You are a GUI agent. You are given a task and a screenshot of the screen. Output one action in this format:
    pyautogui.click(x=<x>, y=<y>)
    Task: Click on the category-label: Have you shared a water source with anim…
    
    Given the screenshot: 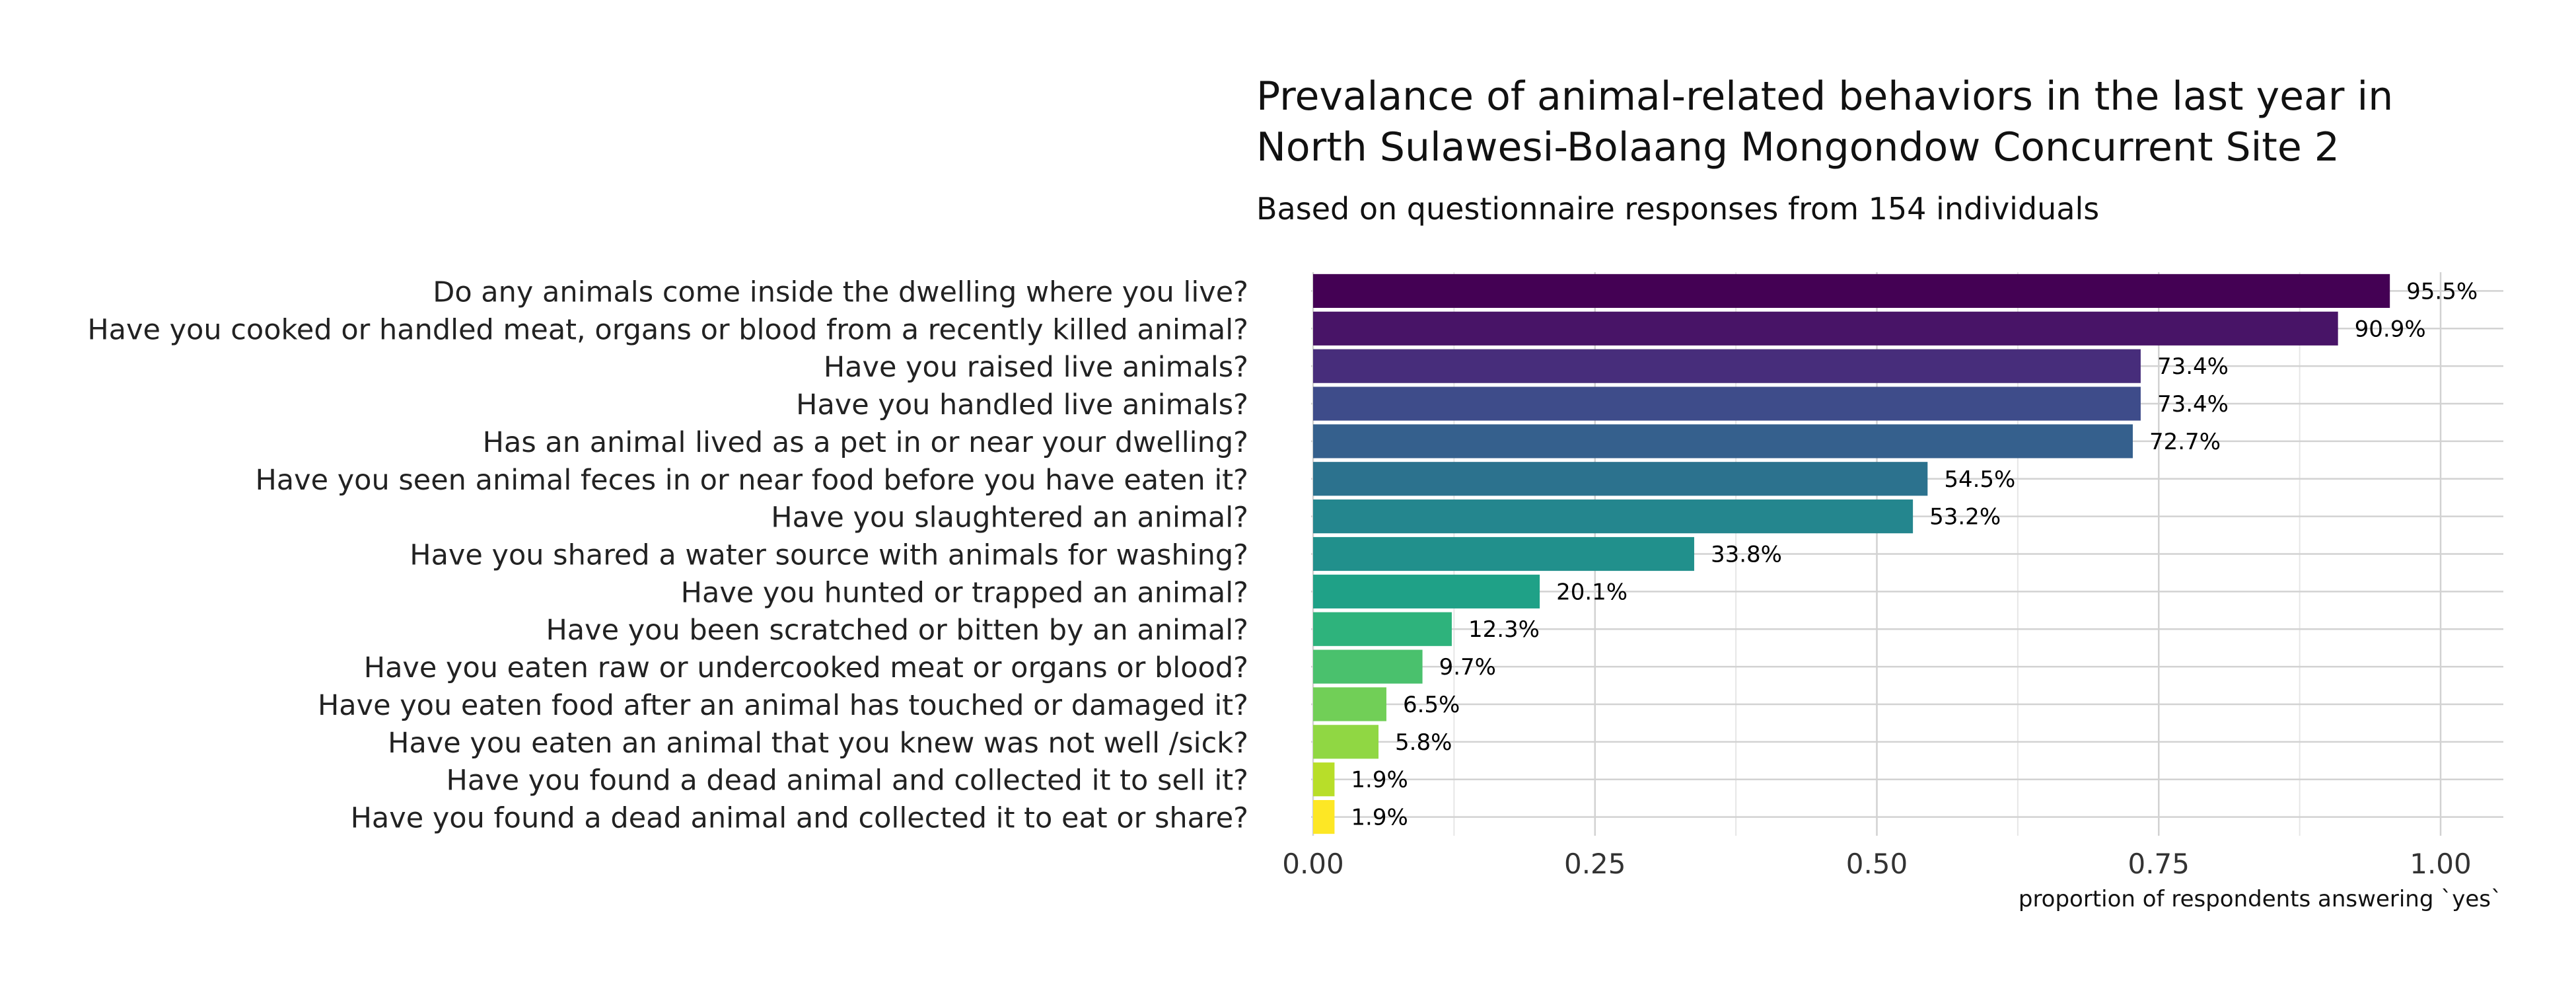 What is the action you would take?
    pyautogui.click(x=829, y=555)
    